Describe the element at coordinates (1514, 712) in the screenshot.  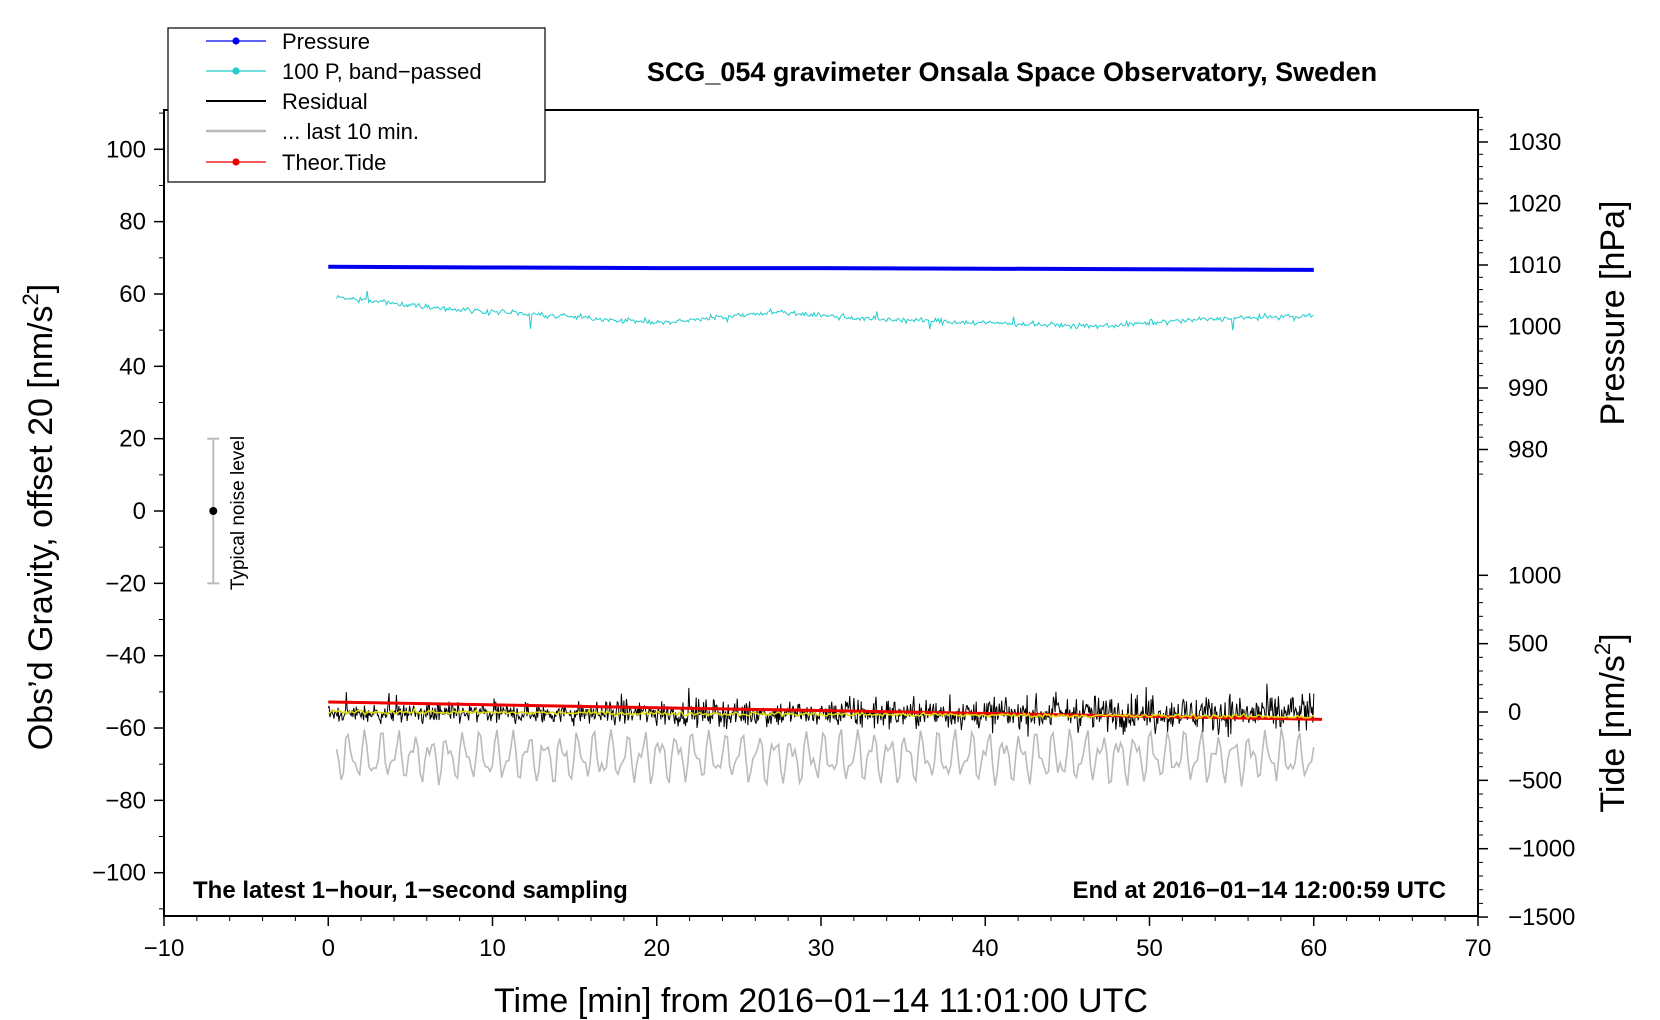
I see `tide-tick-label: 0` at that location.